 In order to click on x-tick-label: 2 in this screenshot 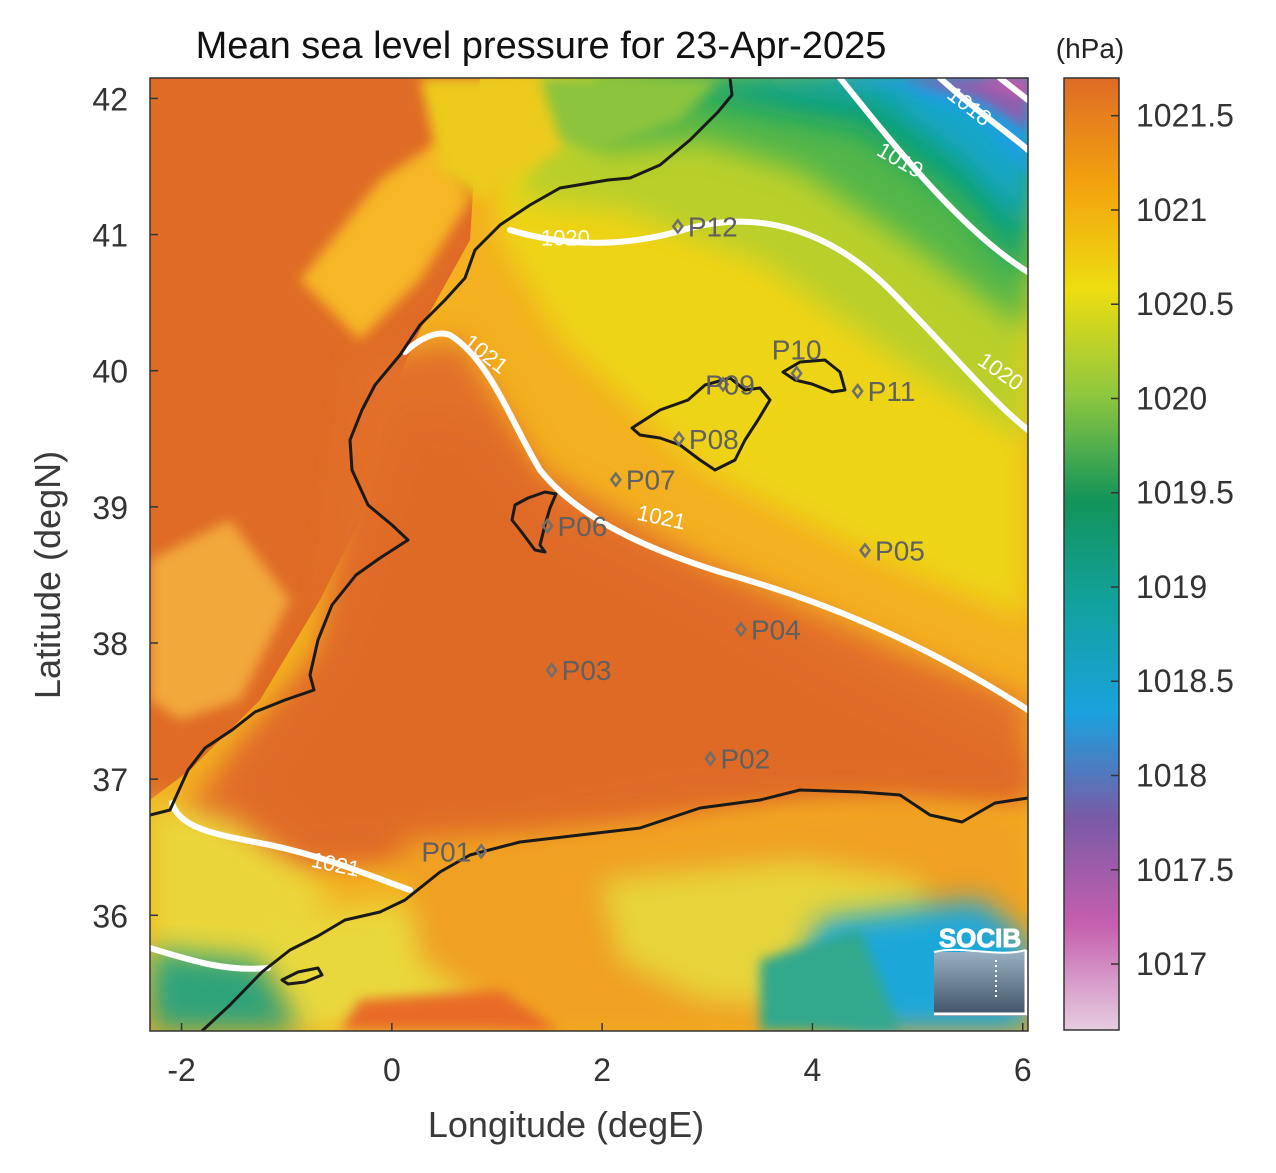, I will do `click(602, 1070)`.